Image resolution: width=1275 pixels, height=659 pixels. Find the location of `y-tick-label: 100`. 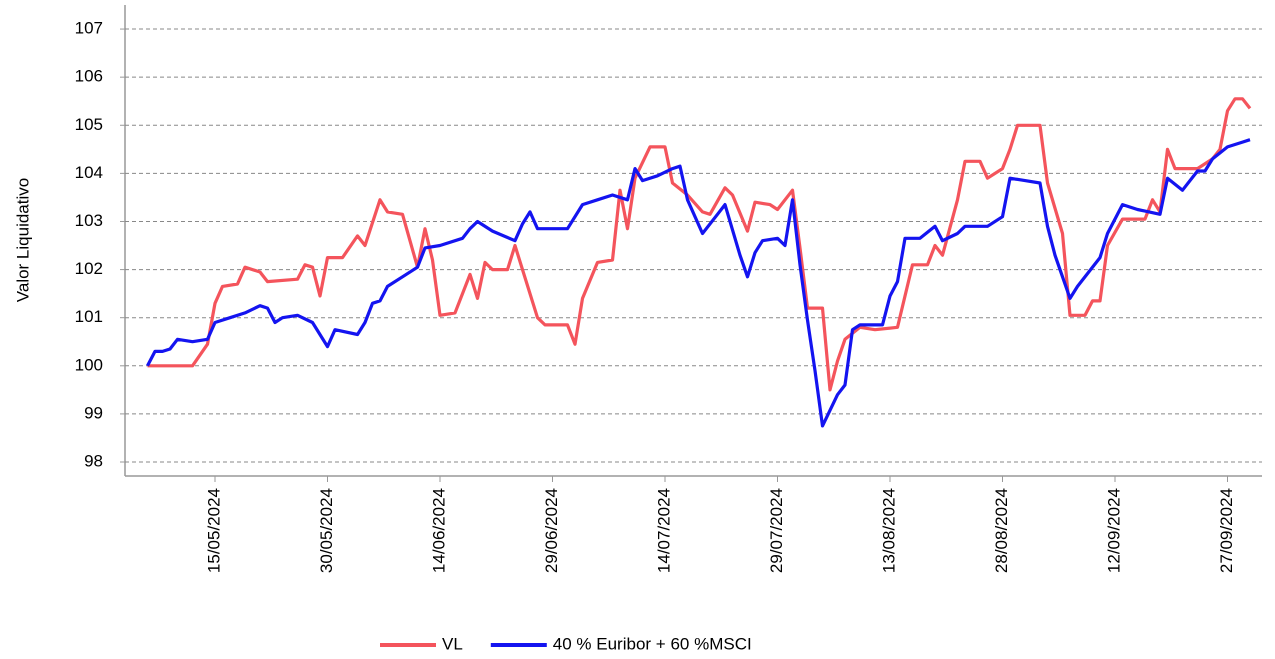

y-tick-label: 100 is located at coordinates (89, 364).